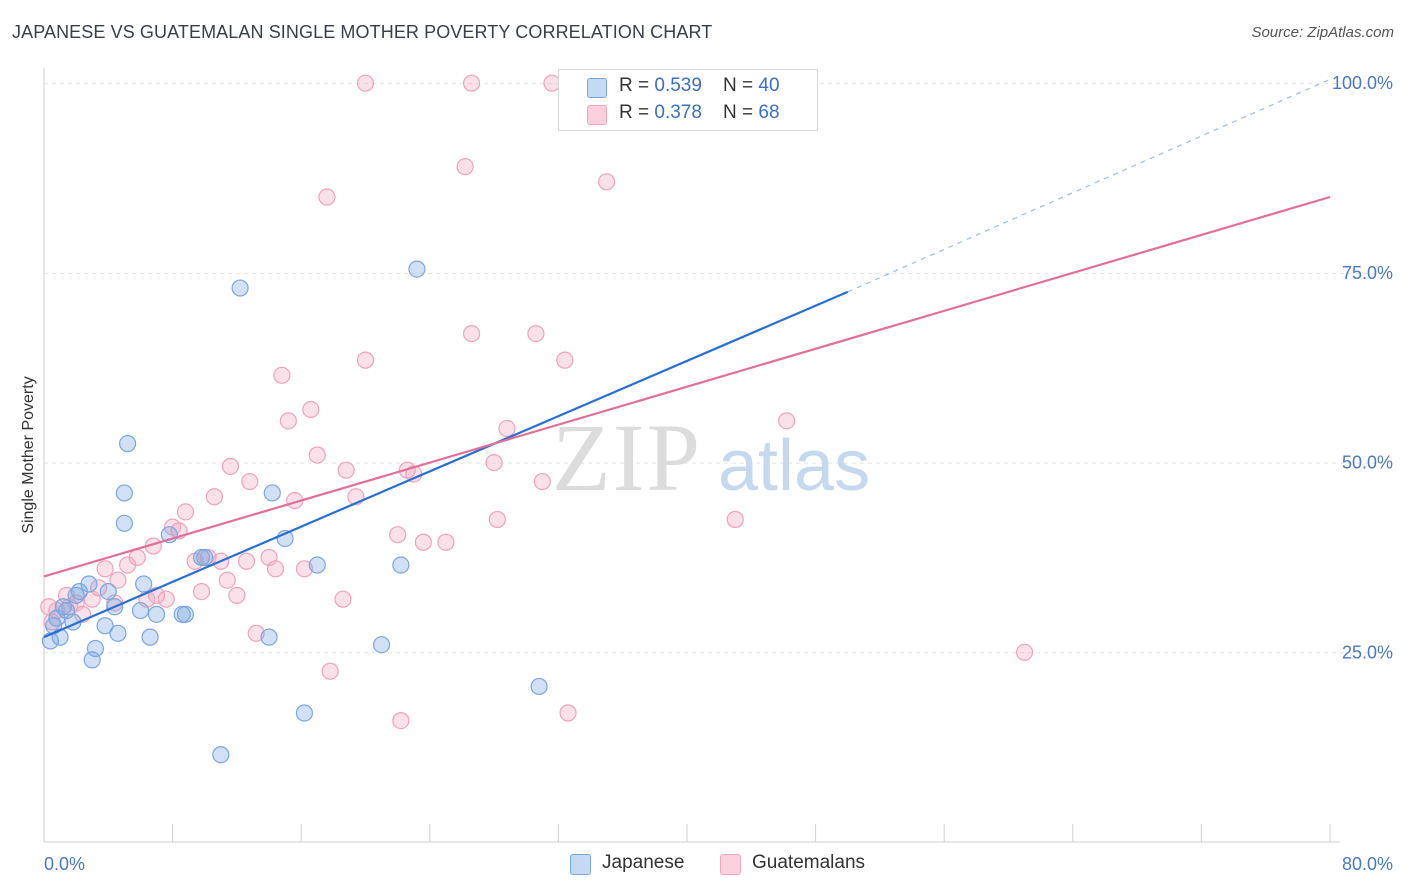 The height and width of the screenshot is (892, 1406). I want to click on y-tick-label: 50.0%, so click(1367, 463).